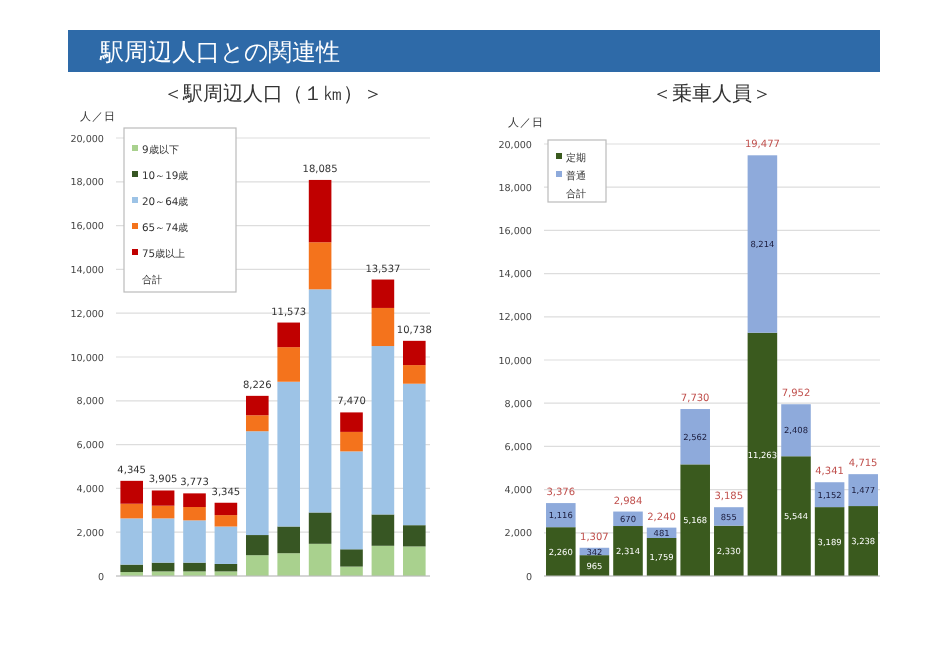  I want to click on chart-subtitle: ＜駅周辺人口（１㎞）＞, so click(273, 94).